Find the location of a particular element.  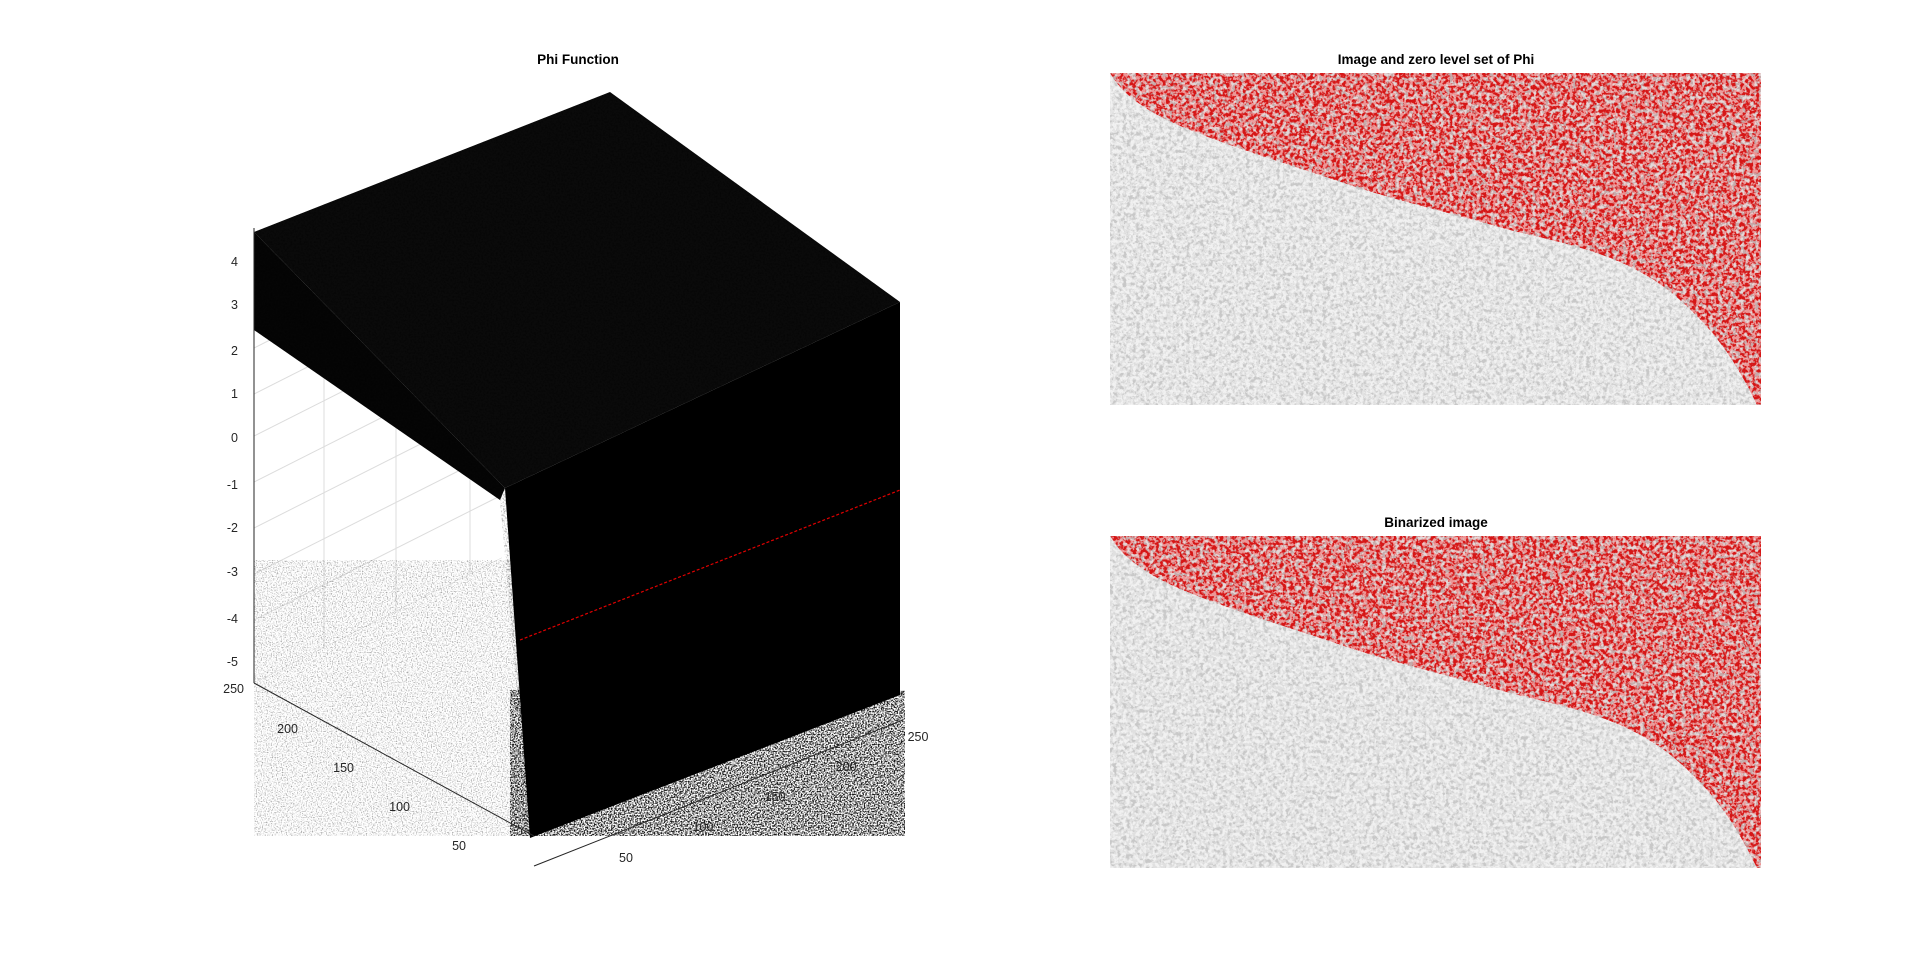

z-tick-label: -4 is located at coordinates (232, 619).